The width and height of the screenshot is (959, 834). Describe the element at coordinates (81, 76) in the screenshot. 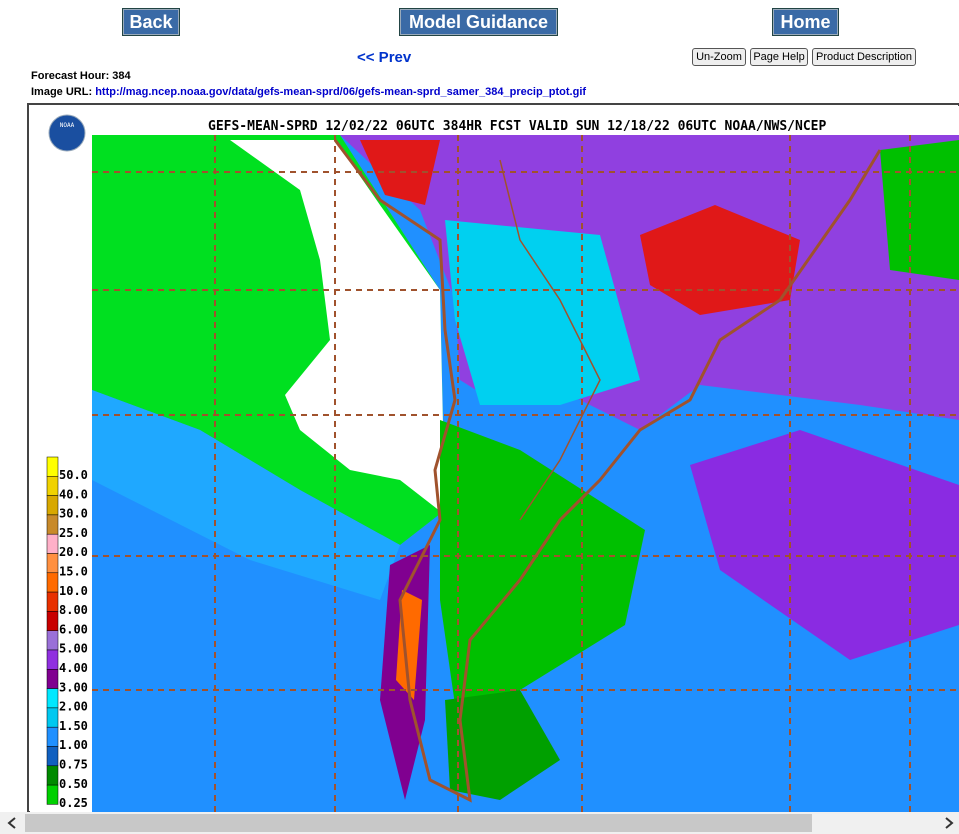

I see `forecast-hour: Forecast Hour: 384` at that location.